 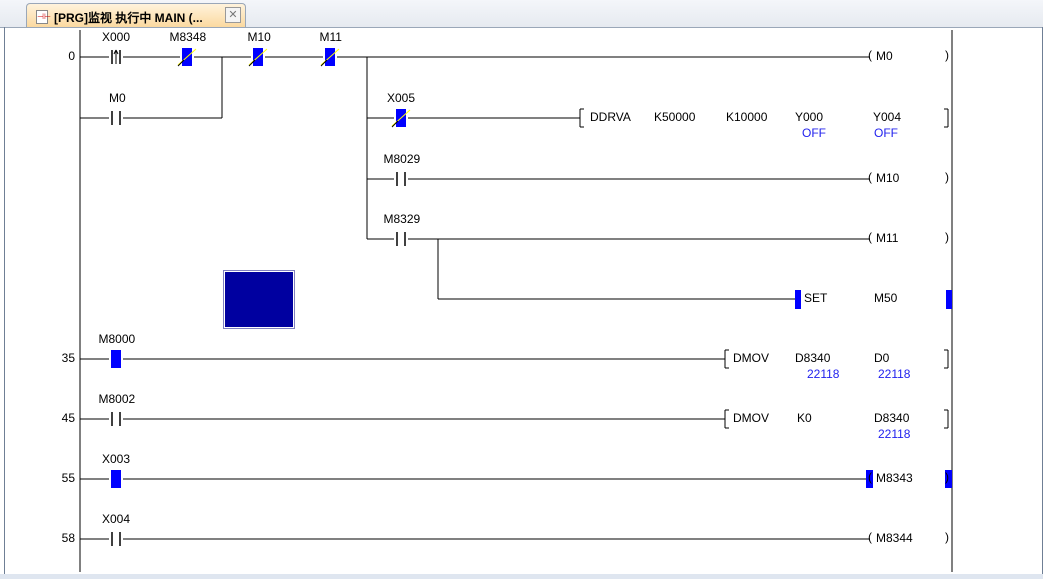 I want to click on contact-m8329, so click(x=401, y=239).